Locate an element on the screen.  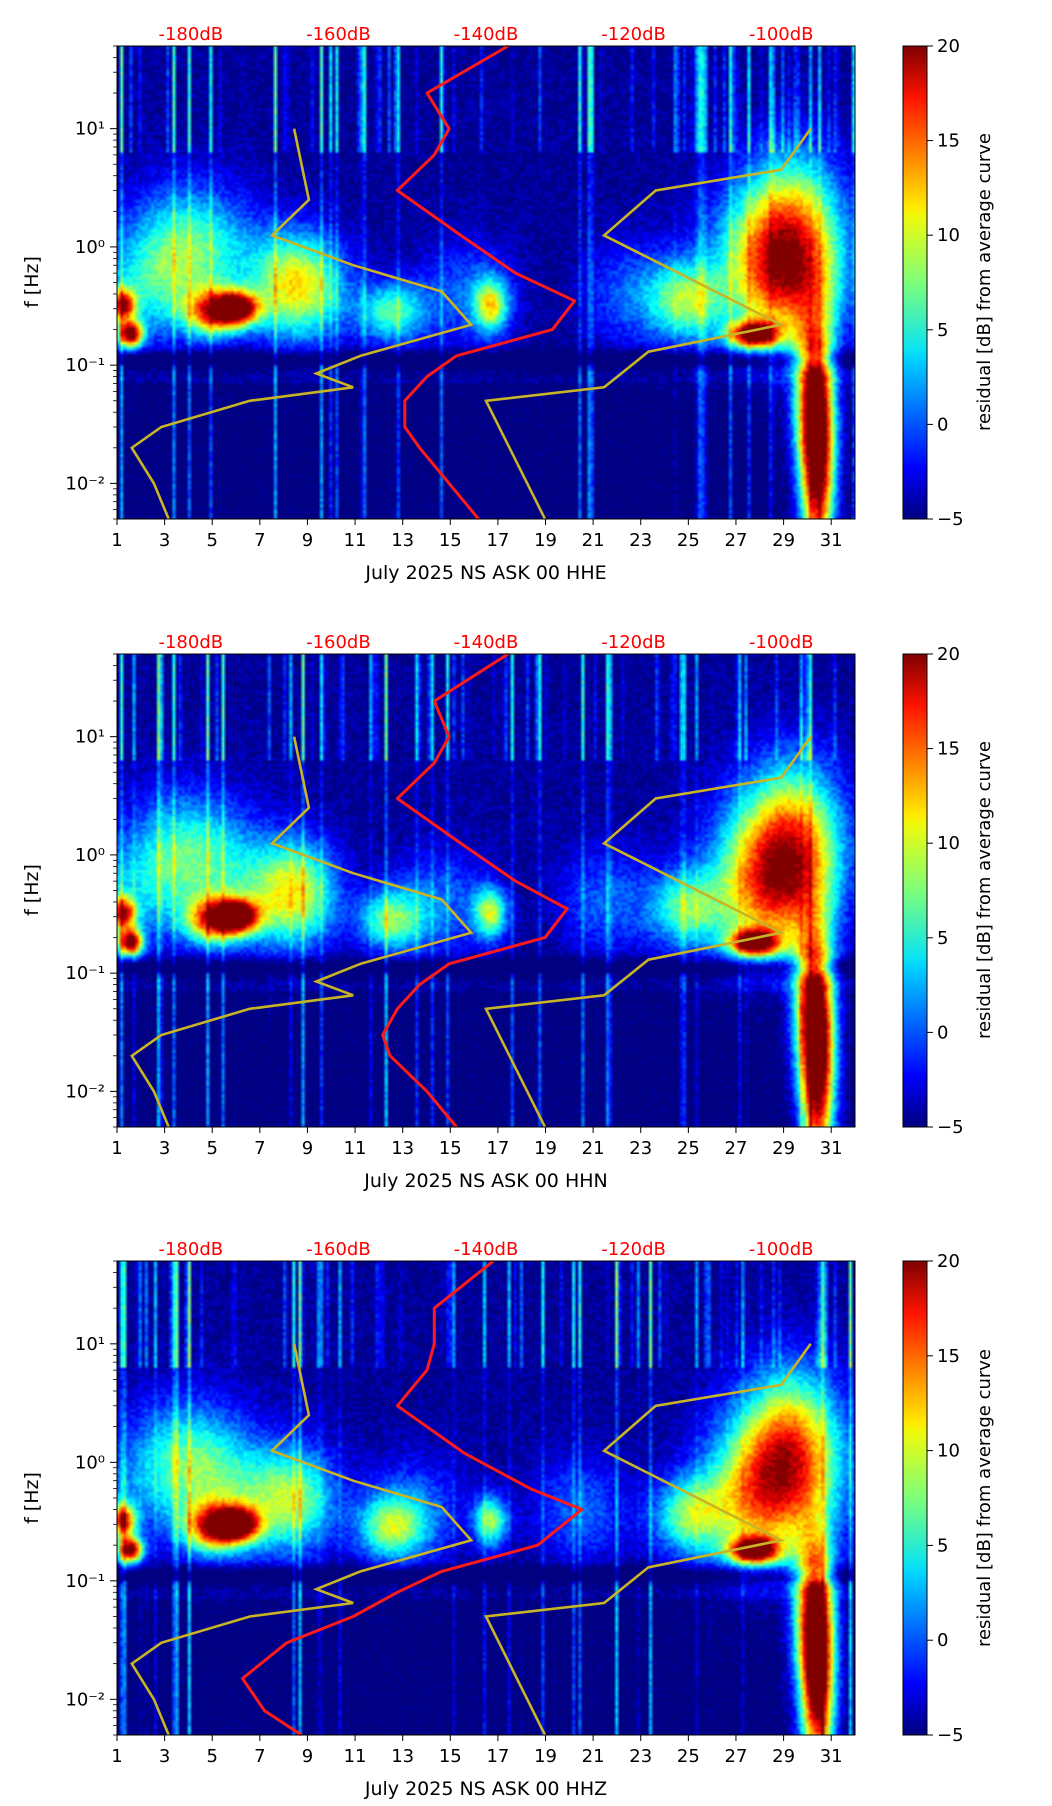
x-axis-label: July 2025 NS ASK 00 HHZ is located at coordinates (485, 1789).